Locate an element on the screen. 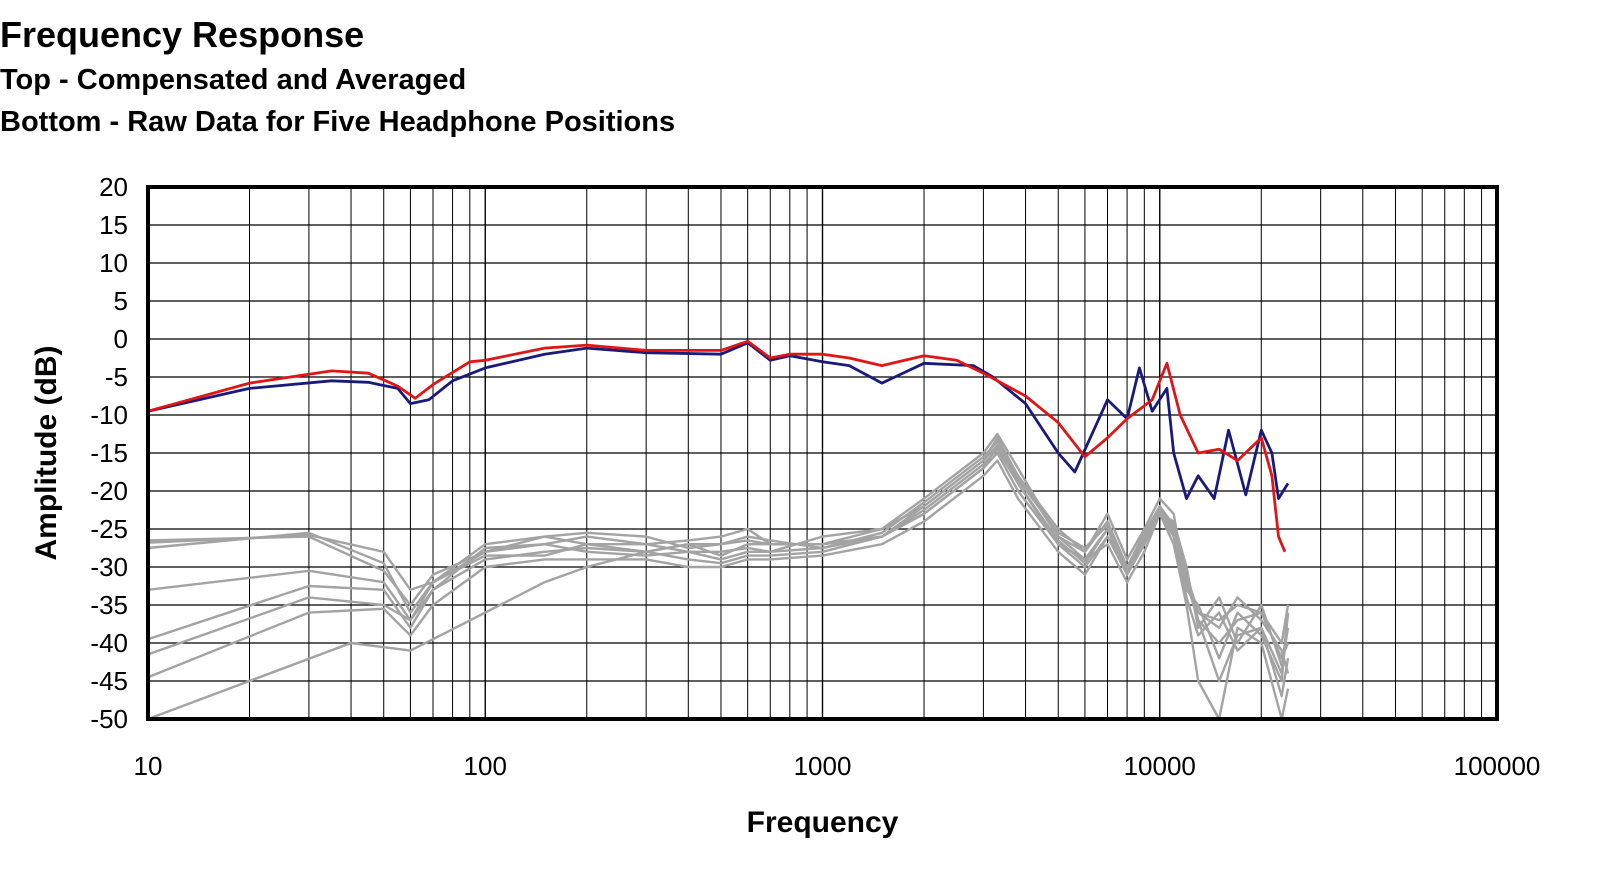 This screenshot has height=872, width=1600. y-axis-label: Amplitude (dB) is located at coordinates (46, 453).